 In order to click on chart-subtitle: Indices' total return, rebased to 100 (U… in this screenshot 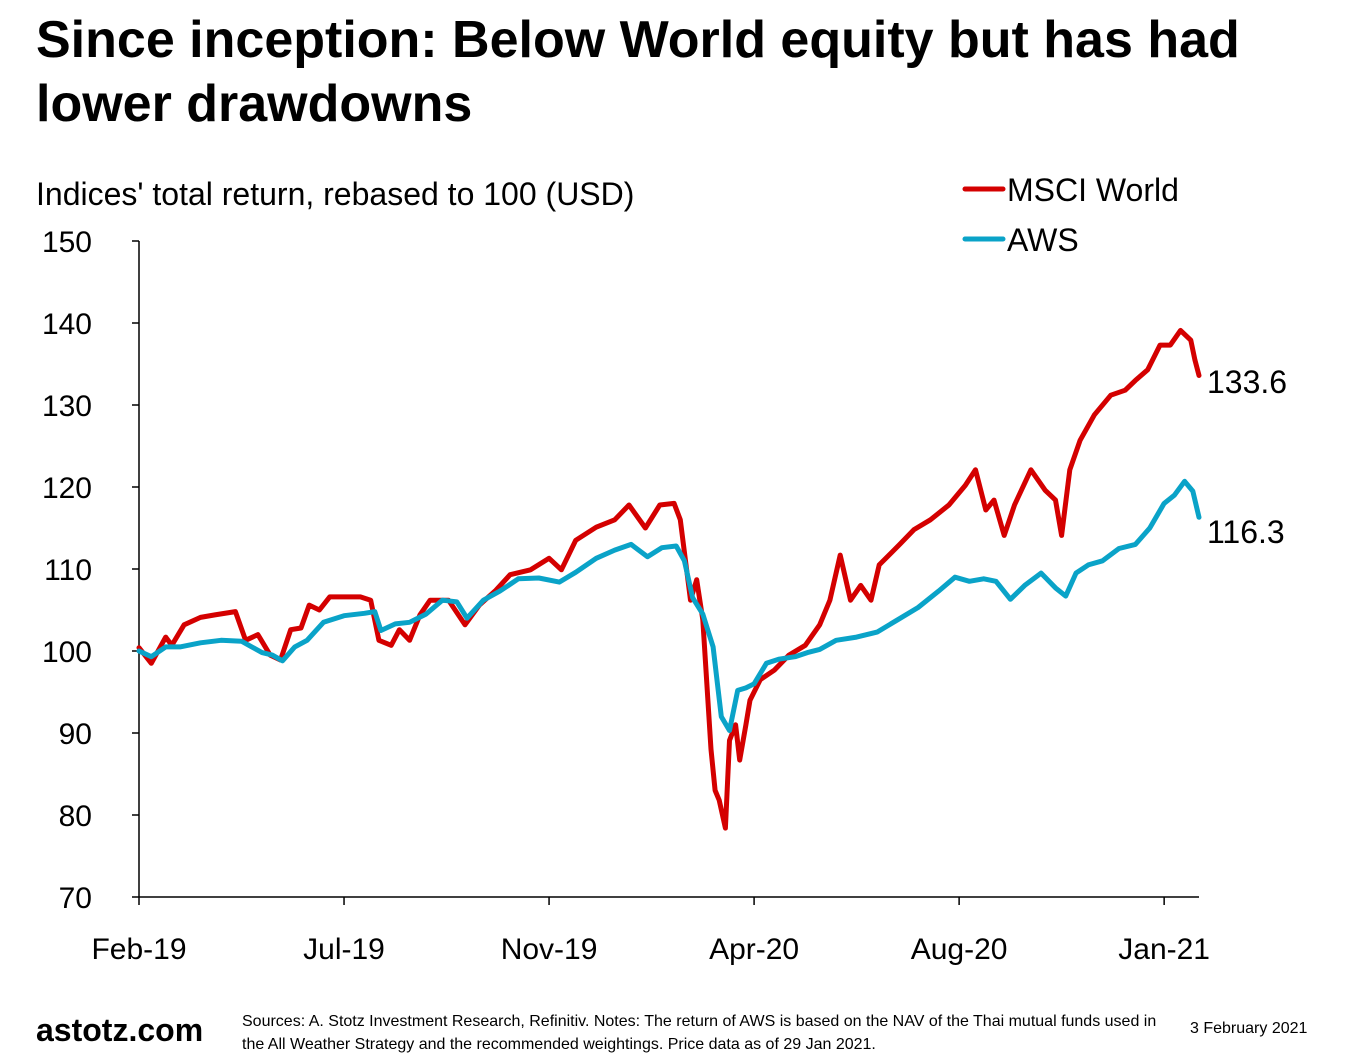, I will do `click(335, 194)`.